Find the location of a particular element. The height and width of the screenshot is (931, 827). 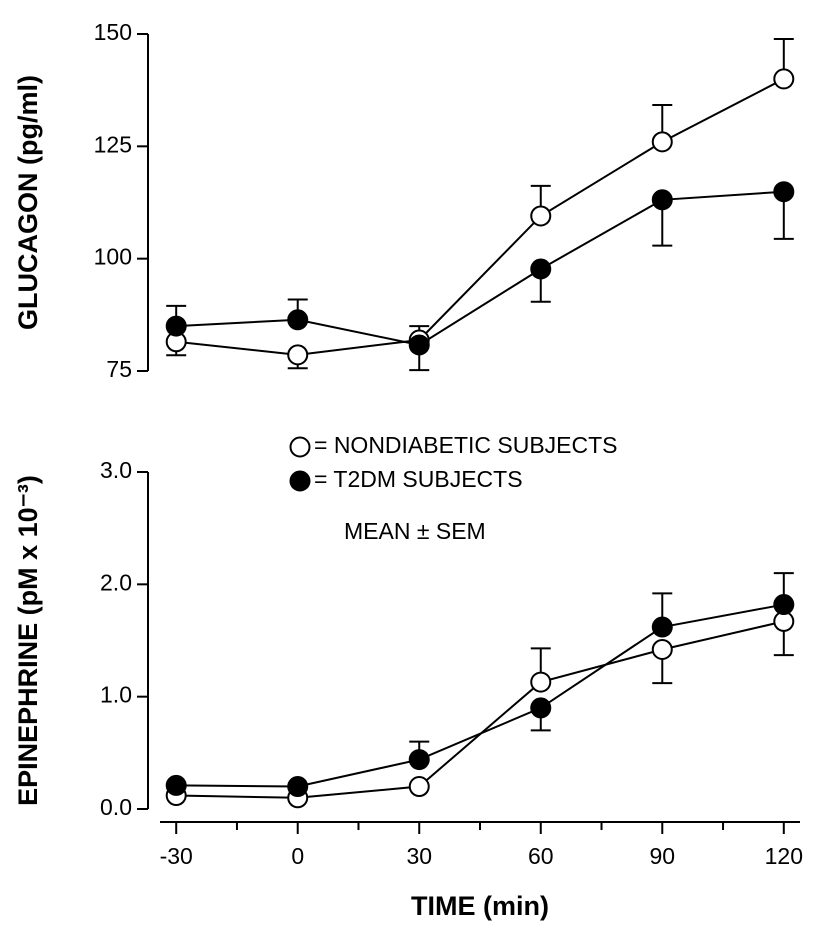

y-tick-label: 150 is located at coordinates (113, 32).